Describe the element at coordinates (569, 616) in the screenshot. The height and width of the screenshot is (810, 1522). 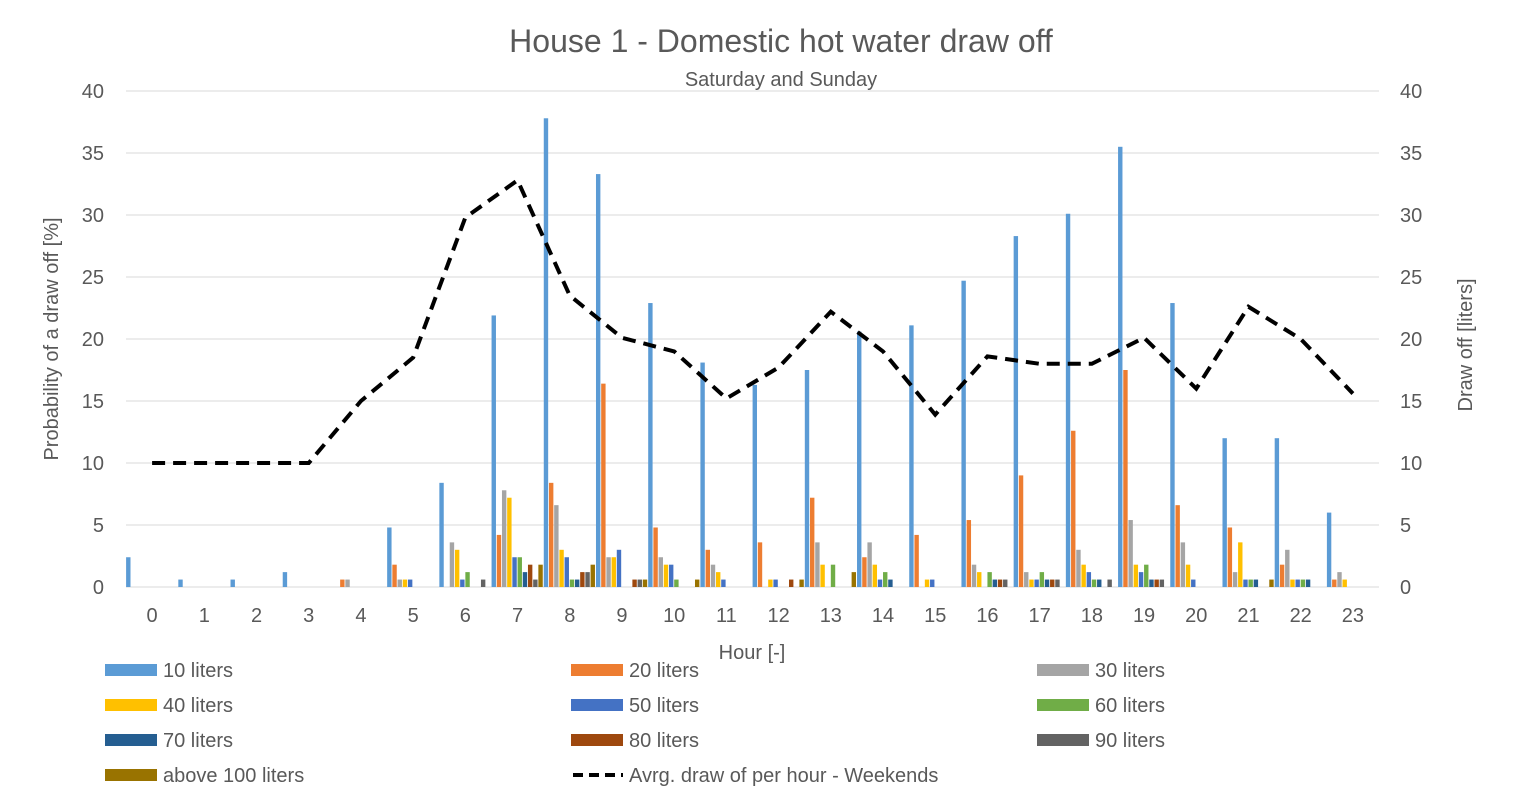
I see `x-tick-label-8: 8` at that location.